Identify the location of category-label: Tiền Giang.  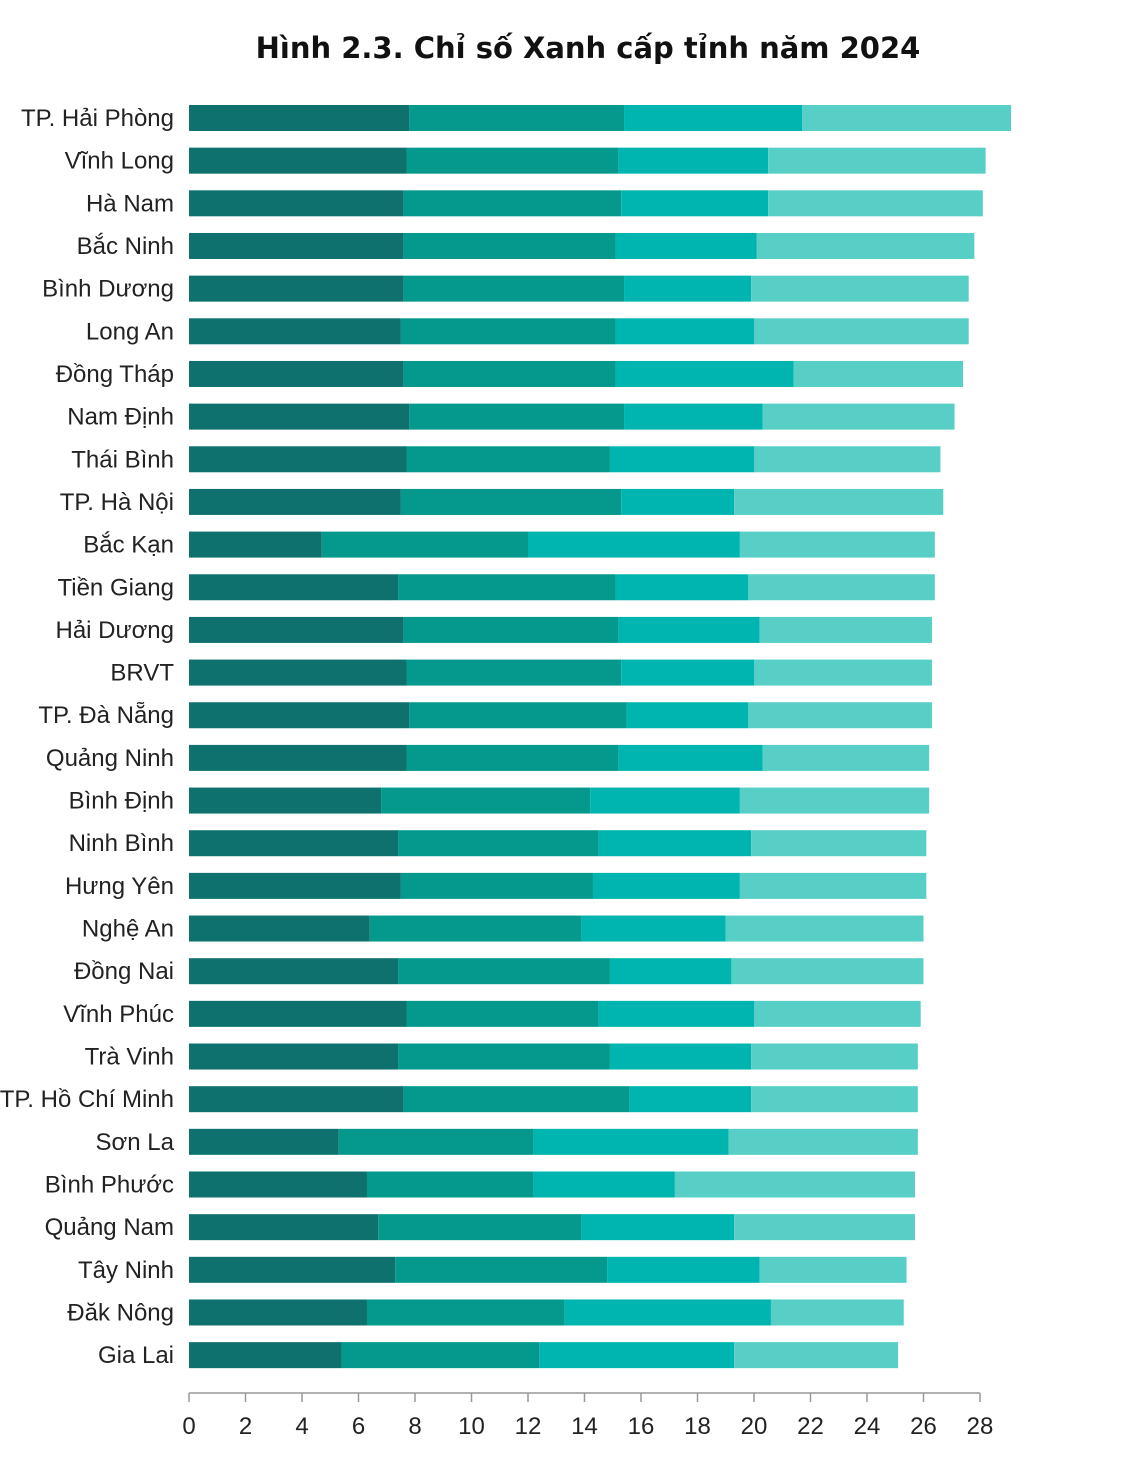
(115, 587).